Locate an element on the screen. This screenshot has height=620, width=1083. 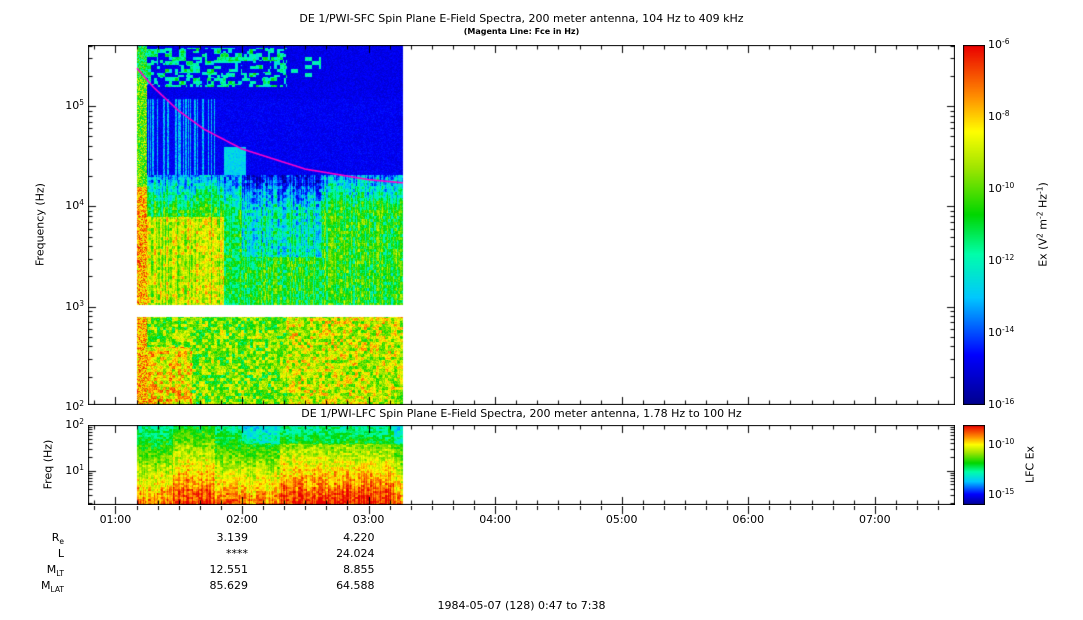
ephemeris-value: 24.024 is located at coordinates (355, 553).